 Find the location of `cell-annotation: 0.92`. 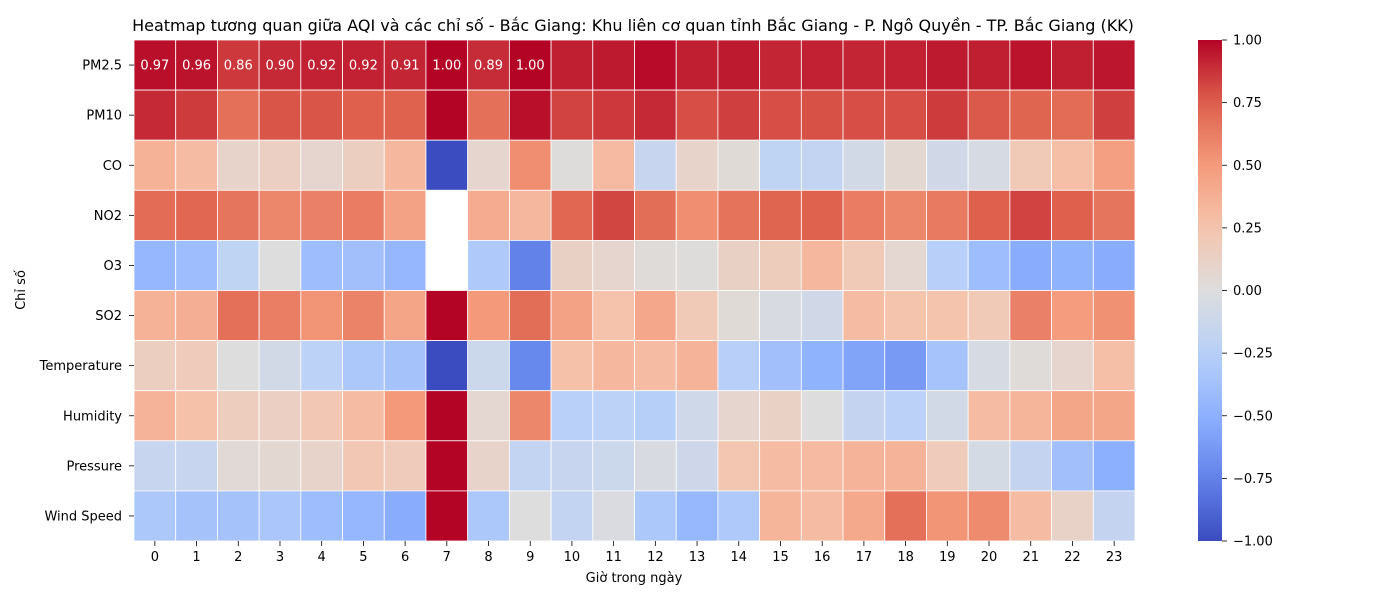

cell-annotation: 0.92 is located at coordinates (363, 66).